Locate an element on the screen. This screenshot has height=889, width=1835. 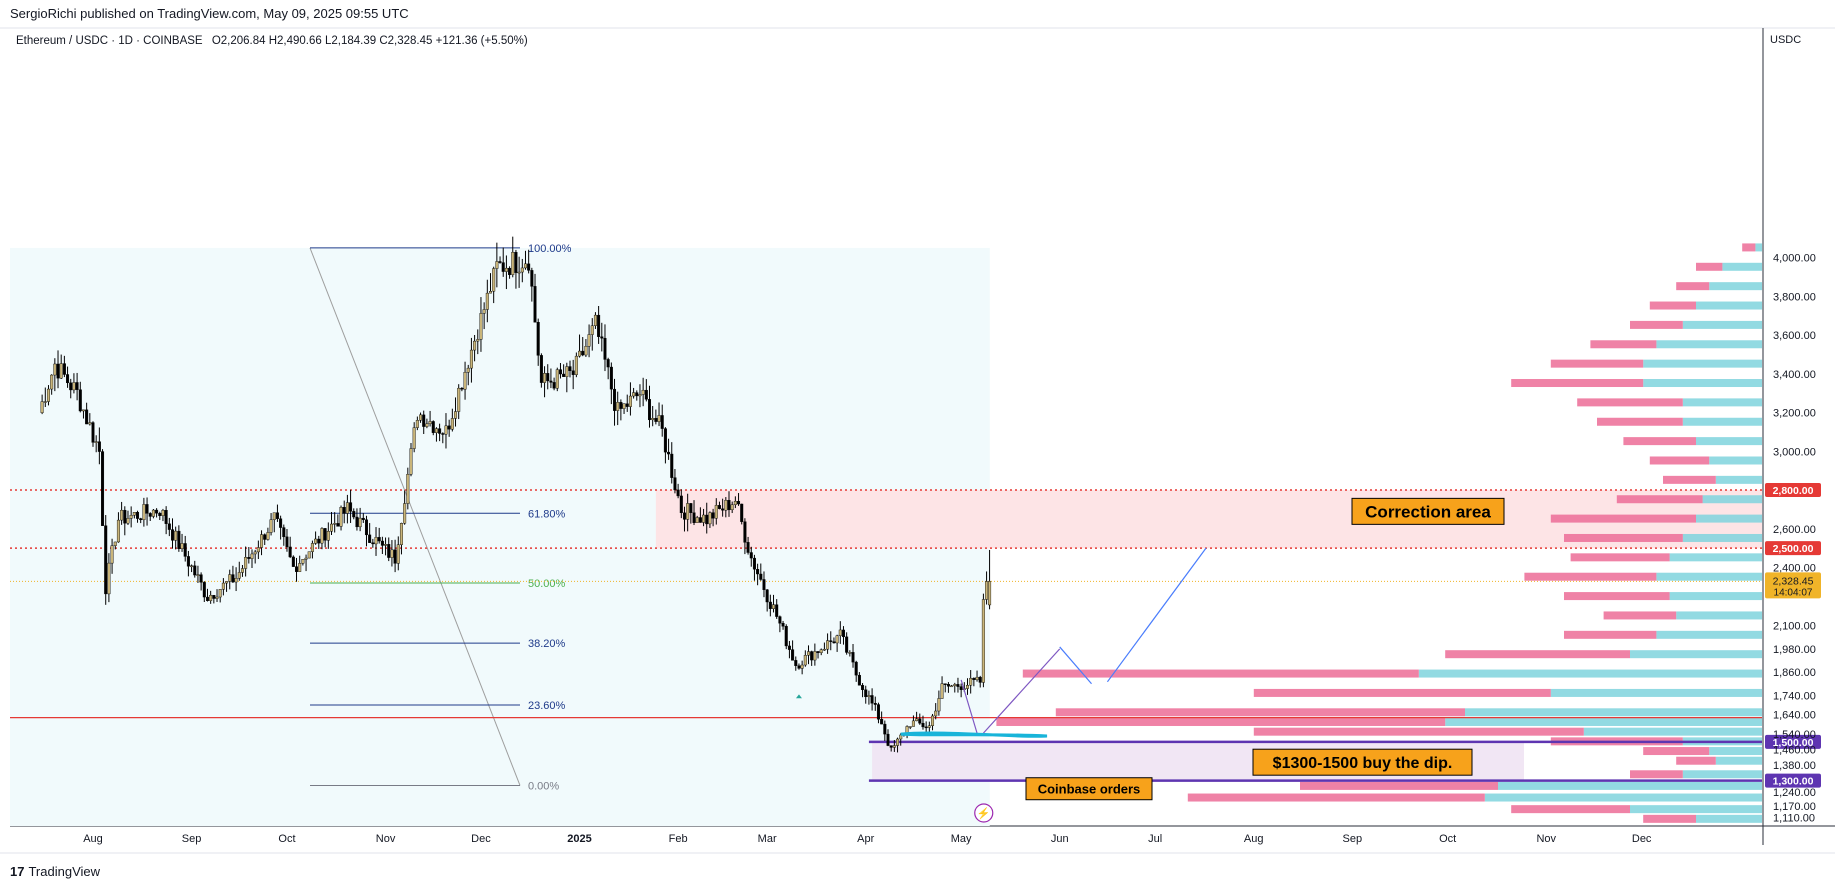
y-tick-label: 1,460.00 is located at coordinates (1794, 751).